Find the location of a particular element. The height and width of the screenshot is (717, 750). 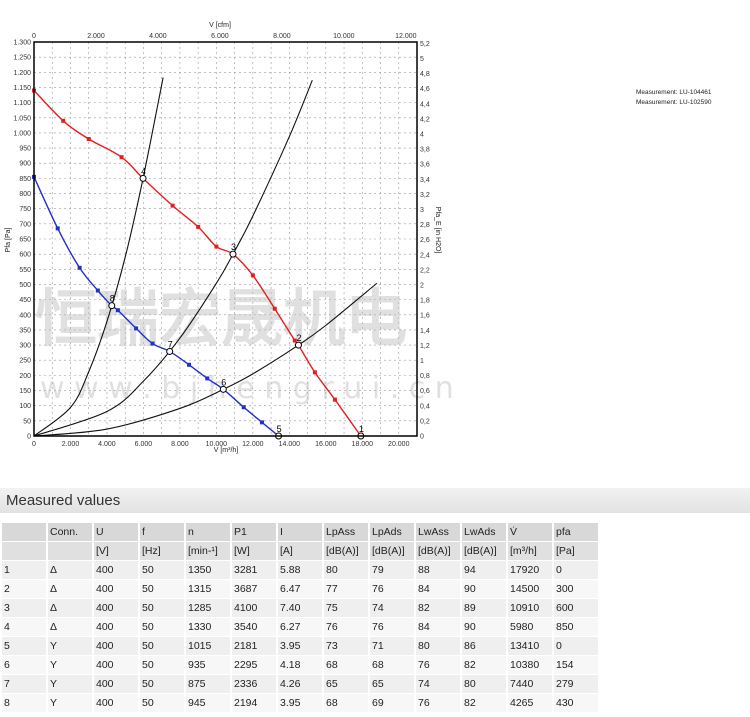

table-cell: 14500 is located at coordinates (530, 589).